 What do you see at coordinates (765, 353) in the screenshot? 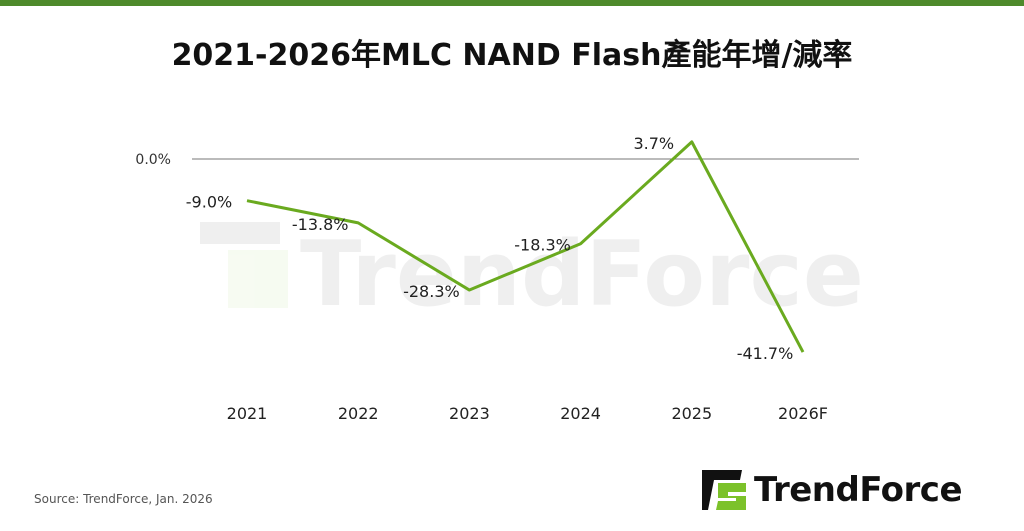
I see `data-label: -41.7%` at bounding box center [765, 353].